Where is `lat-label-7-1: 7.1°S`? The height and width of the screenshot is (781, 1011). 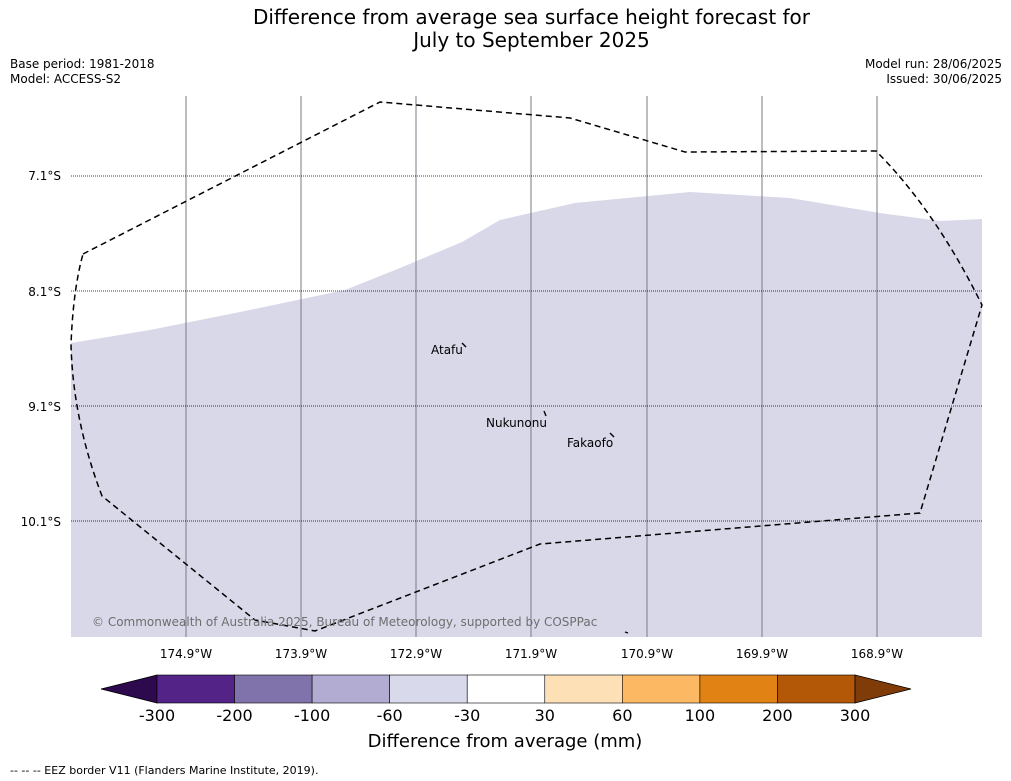 lat-label-7-1: 7.1°S is located at coordinates (44, 176).